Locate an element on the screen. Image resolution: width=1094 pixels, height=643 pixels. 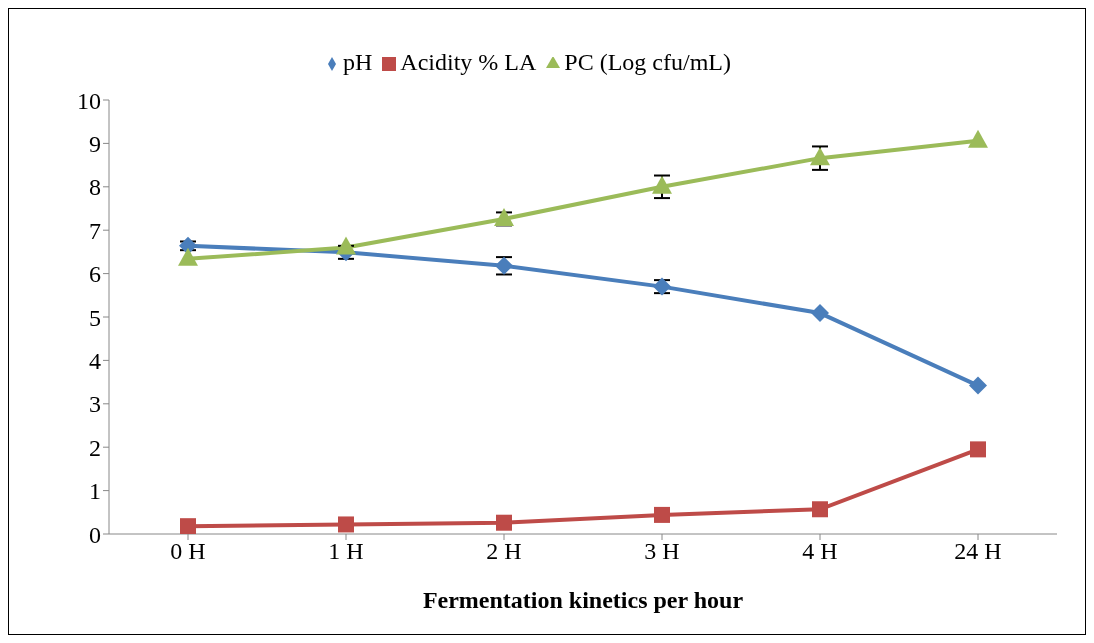
y-tick-label: 7 is located at coordinates (95, 230).